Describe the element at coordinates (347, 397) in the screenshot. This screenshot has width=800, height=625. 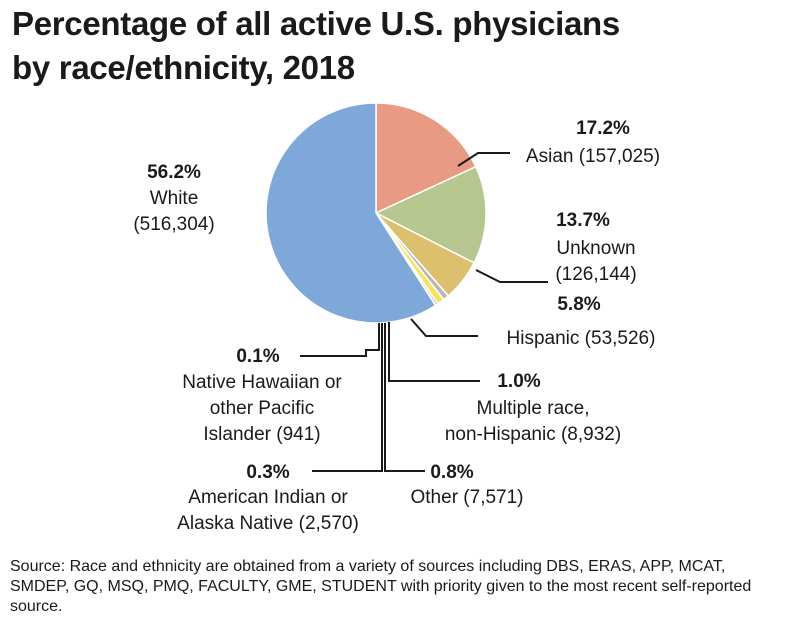
I see `leader-line-aian` at that location.